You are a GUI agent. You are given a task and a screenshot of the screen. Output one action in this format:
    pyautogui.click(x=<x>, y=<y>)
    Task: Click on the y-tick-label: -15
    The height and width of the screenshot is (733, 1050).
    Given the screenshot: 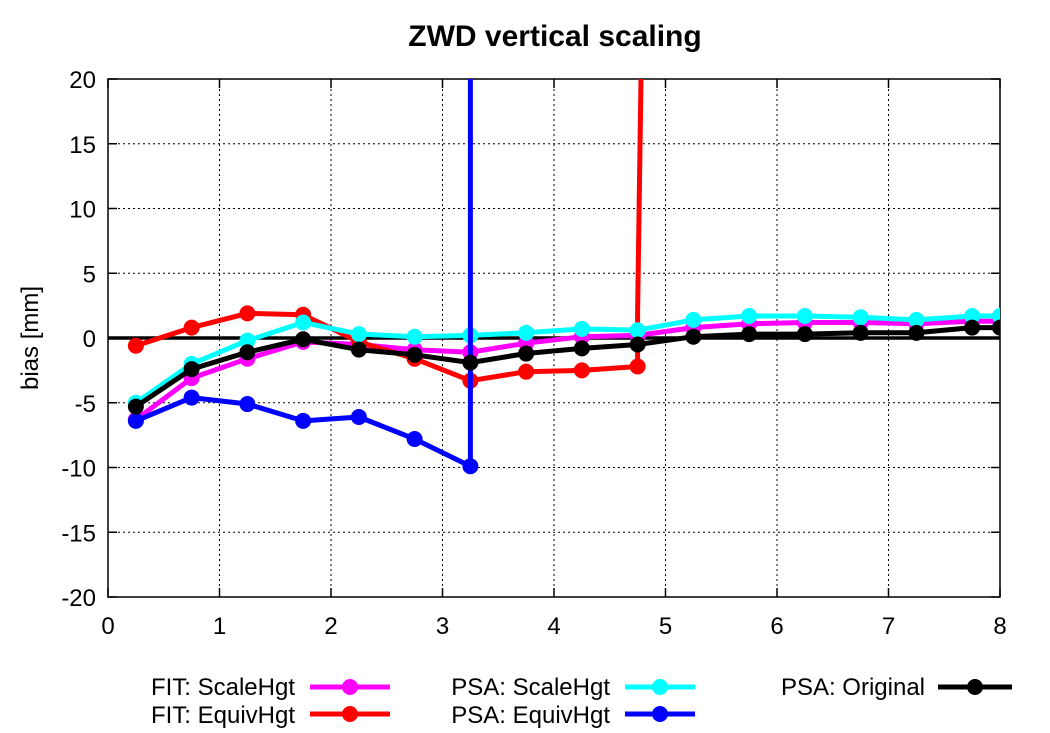 What is the action you would take?
    pyautogui.click(x=78, y=533)
    